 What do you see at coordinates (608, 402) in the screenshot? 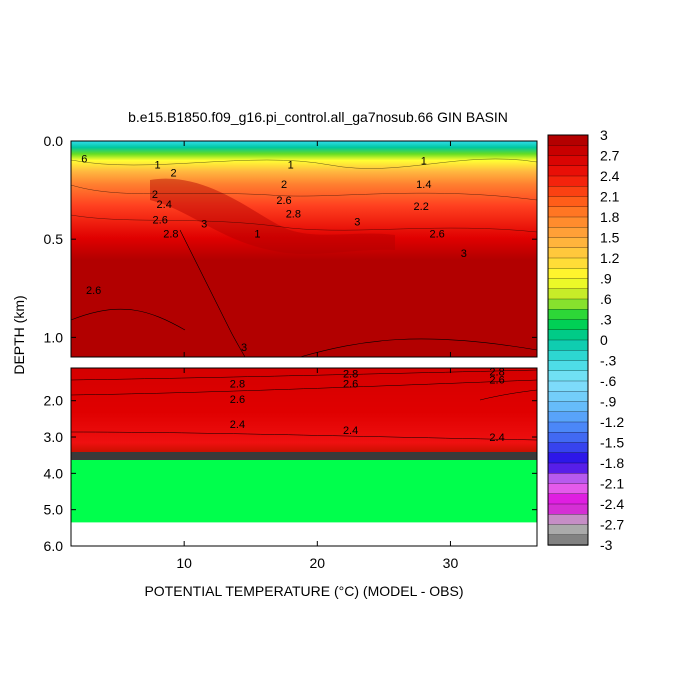
I see `colorbar-label: -.9` at bounding box center [608, 402].